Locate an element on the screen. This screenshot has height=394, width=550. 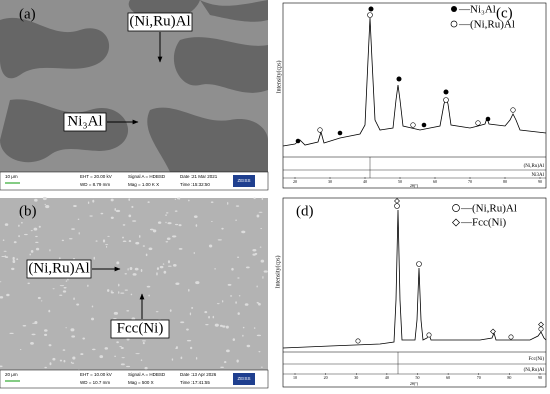
x-tick-label: 40 is located at coordinates (365, 181).